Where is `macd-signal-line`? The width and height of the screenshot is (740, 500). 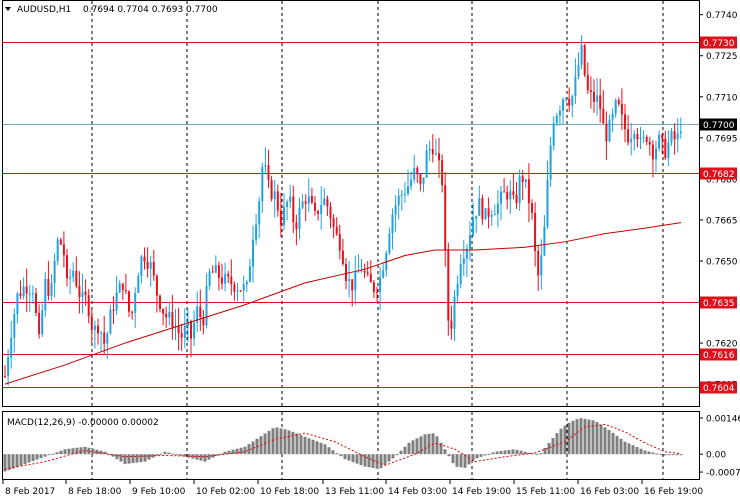 macd-signal-line is located at coordinates (343, 446).